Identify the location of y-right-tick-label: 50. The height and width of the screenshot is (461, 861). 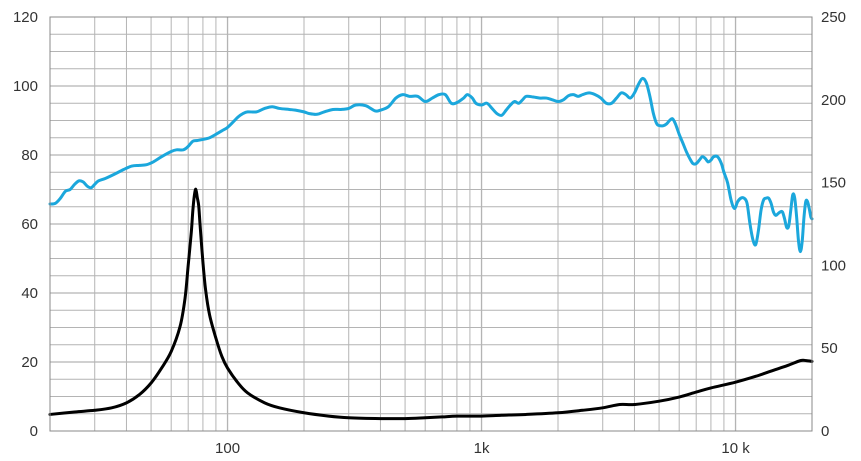
(829, 348).